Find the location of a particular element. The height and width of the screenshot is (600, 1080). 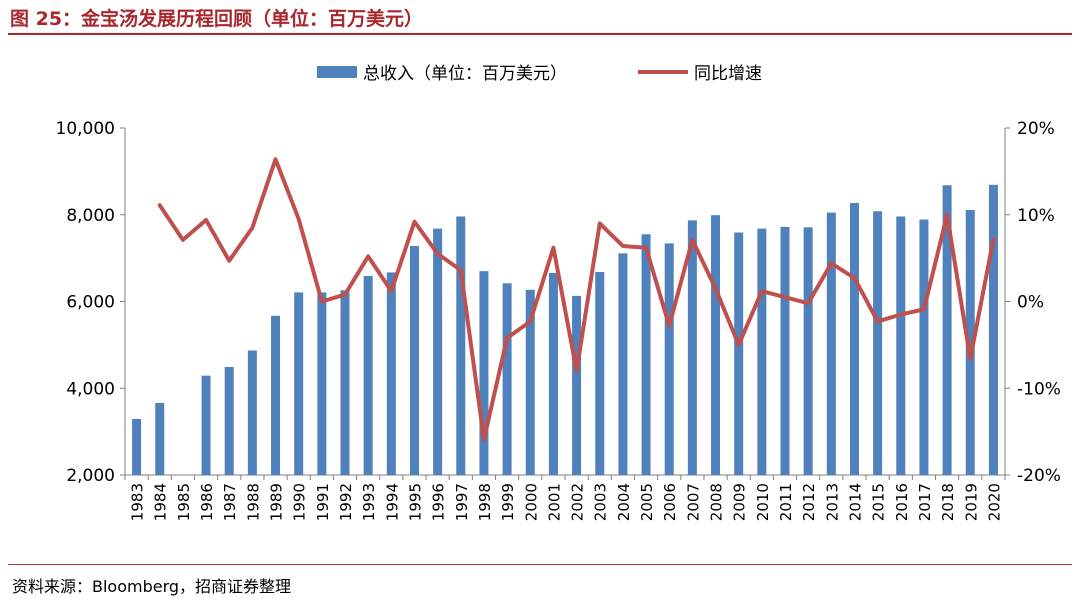

x-tick-label: 2018 is located at coordinates (948, 502).